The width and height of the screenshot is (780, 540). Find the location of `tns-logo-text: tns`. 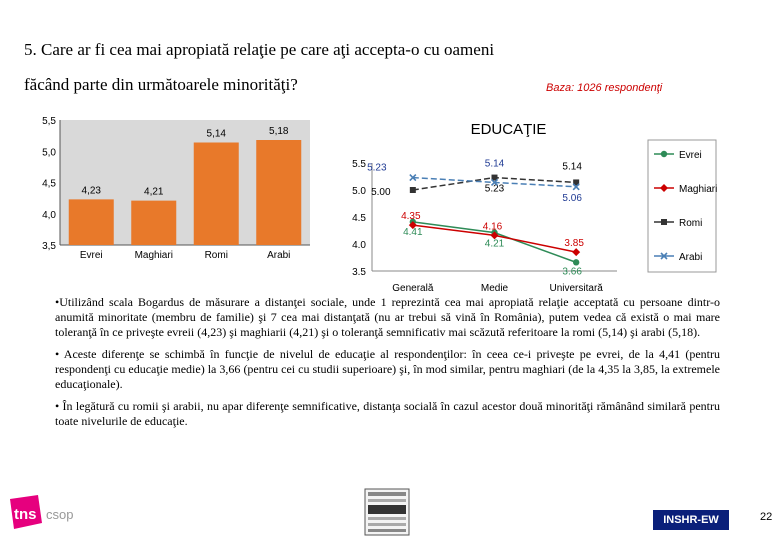

tns-logo-text: tns is located at coordinates (25, 514).